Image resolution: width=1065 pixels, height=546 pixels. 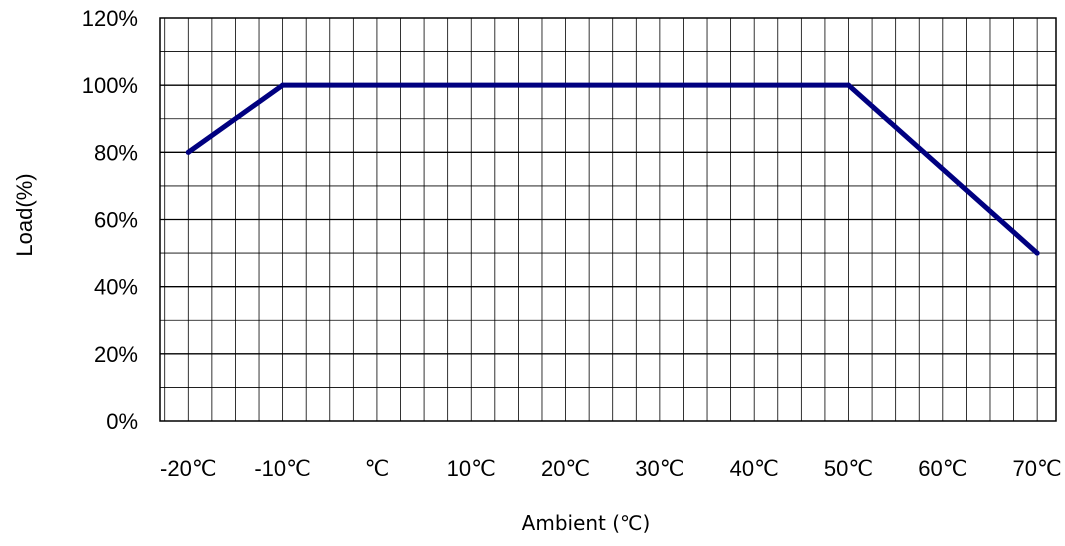 What do you see at coordinates (282, 468) in the screenshot?
I see `x-tick-label: -10℃` at bounding box center [282, 468].